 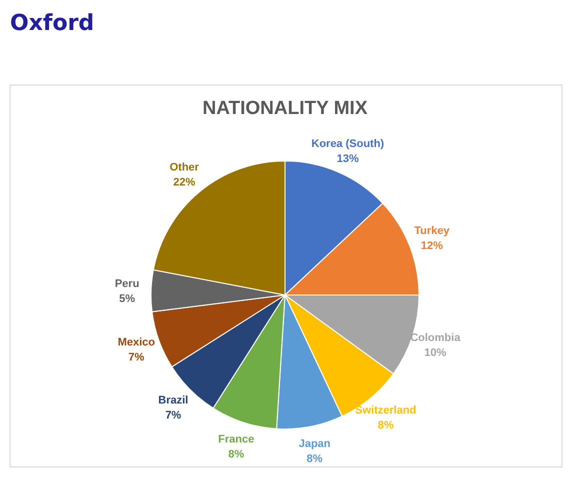 I want to click on text: Oxford, so click(x=52, y=23).